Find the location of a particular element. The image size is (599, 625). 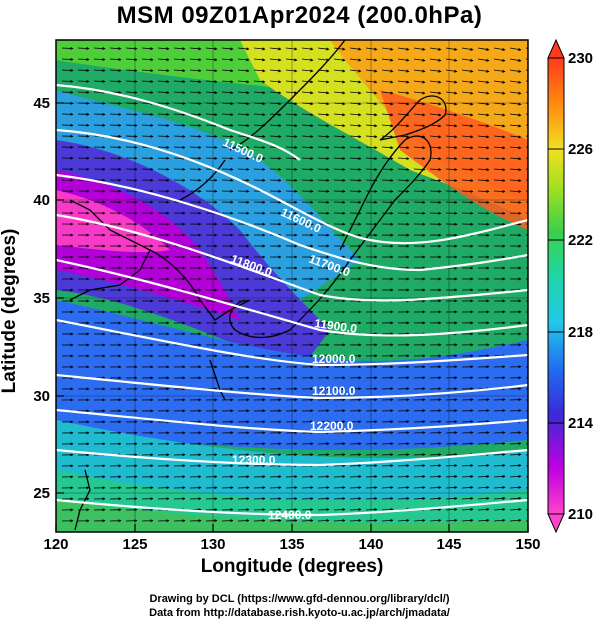

x-tick-label: 135 is located at coordinates (291, 544).